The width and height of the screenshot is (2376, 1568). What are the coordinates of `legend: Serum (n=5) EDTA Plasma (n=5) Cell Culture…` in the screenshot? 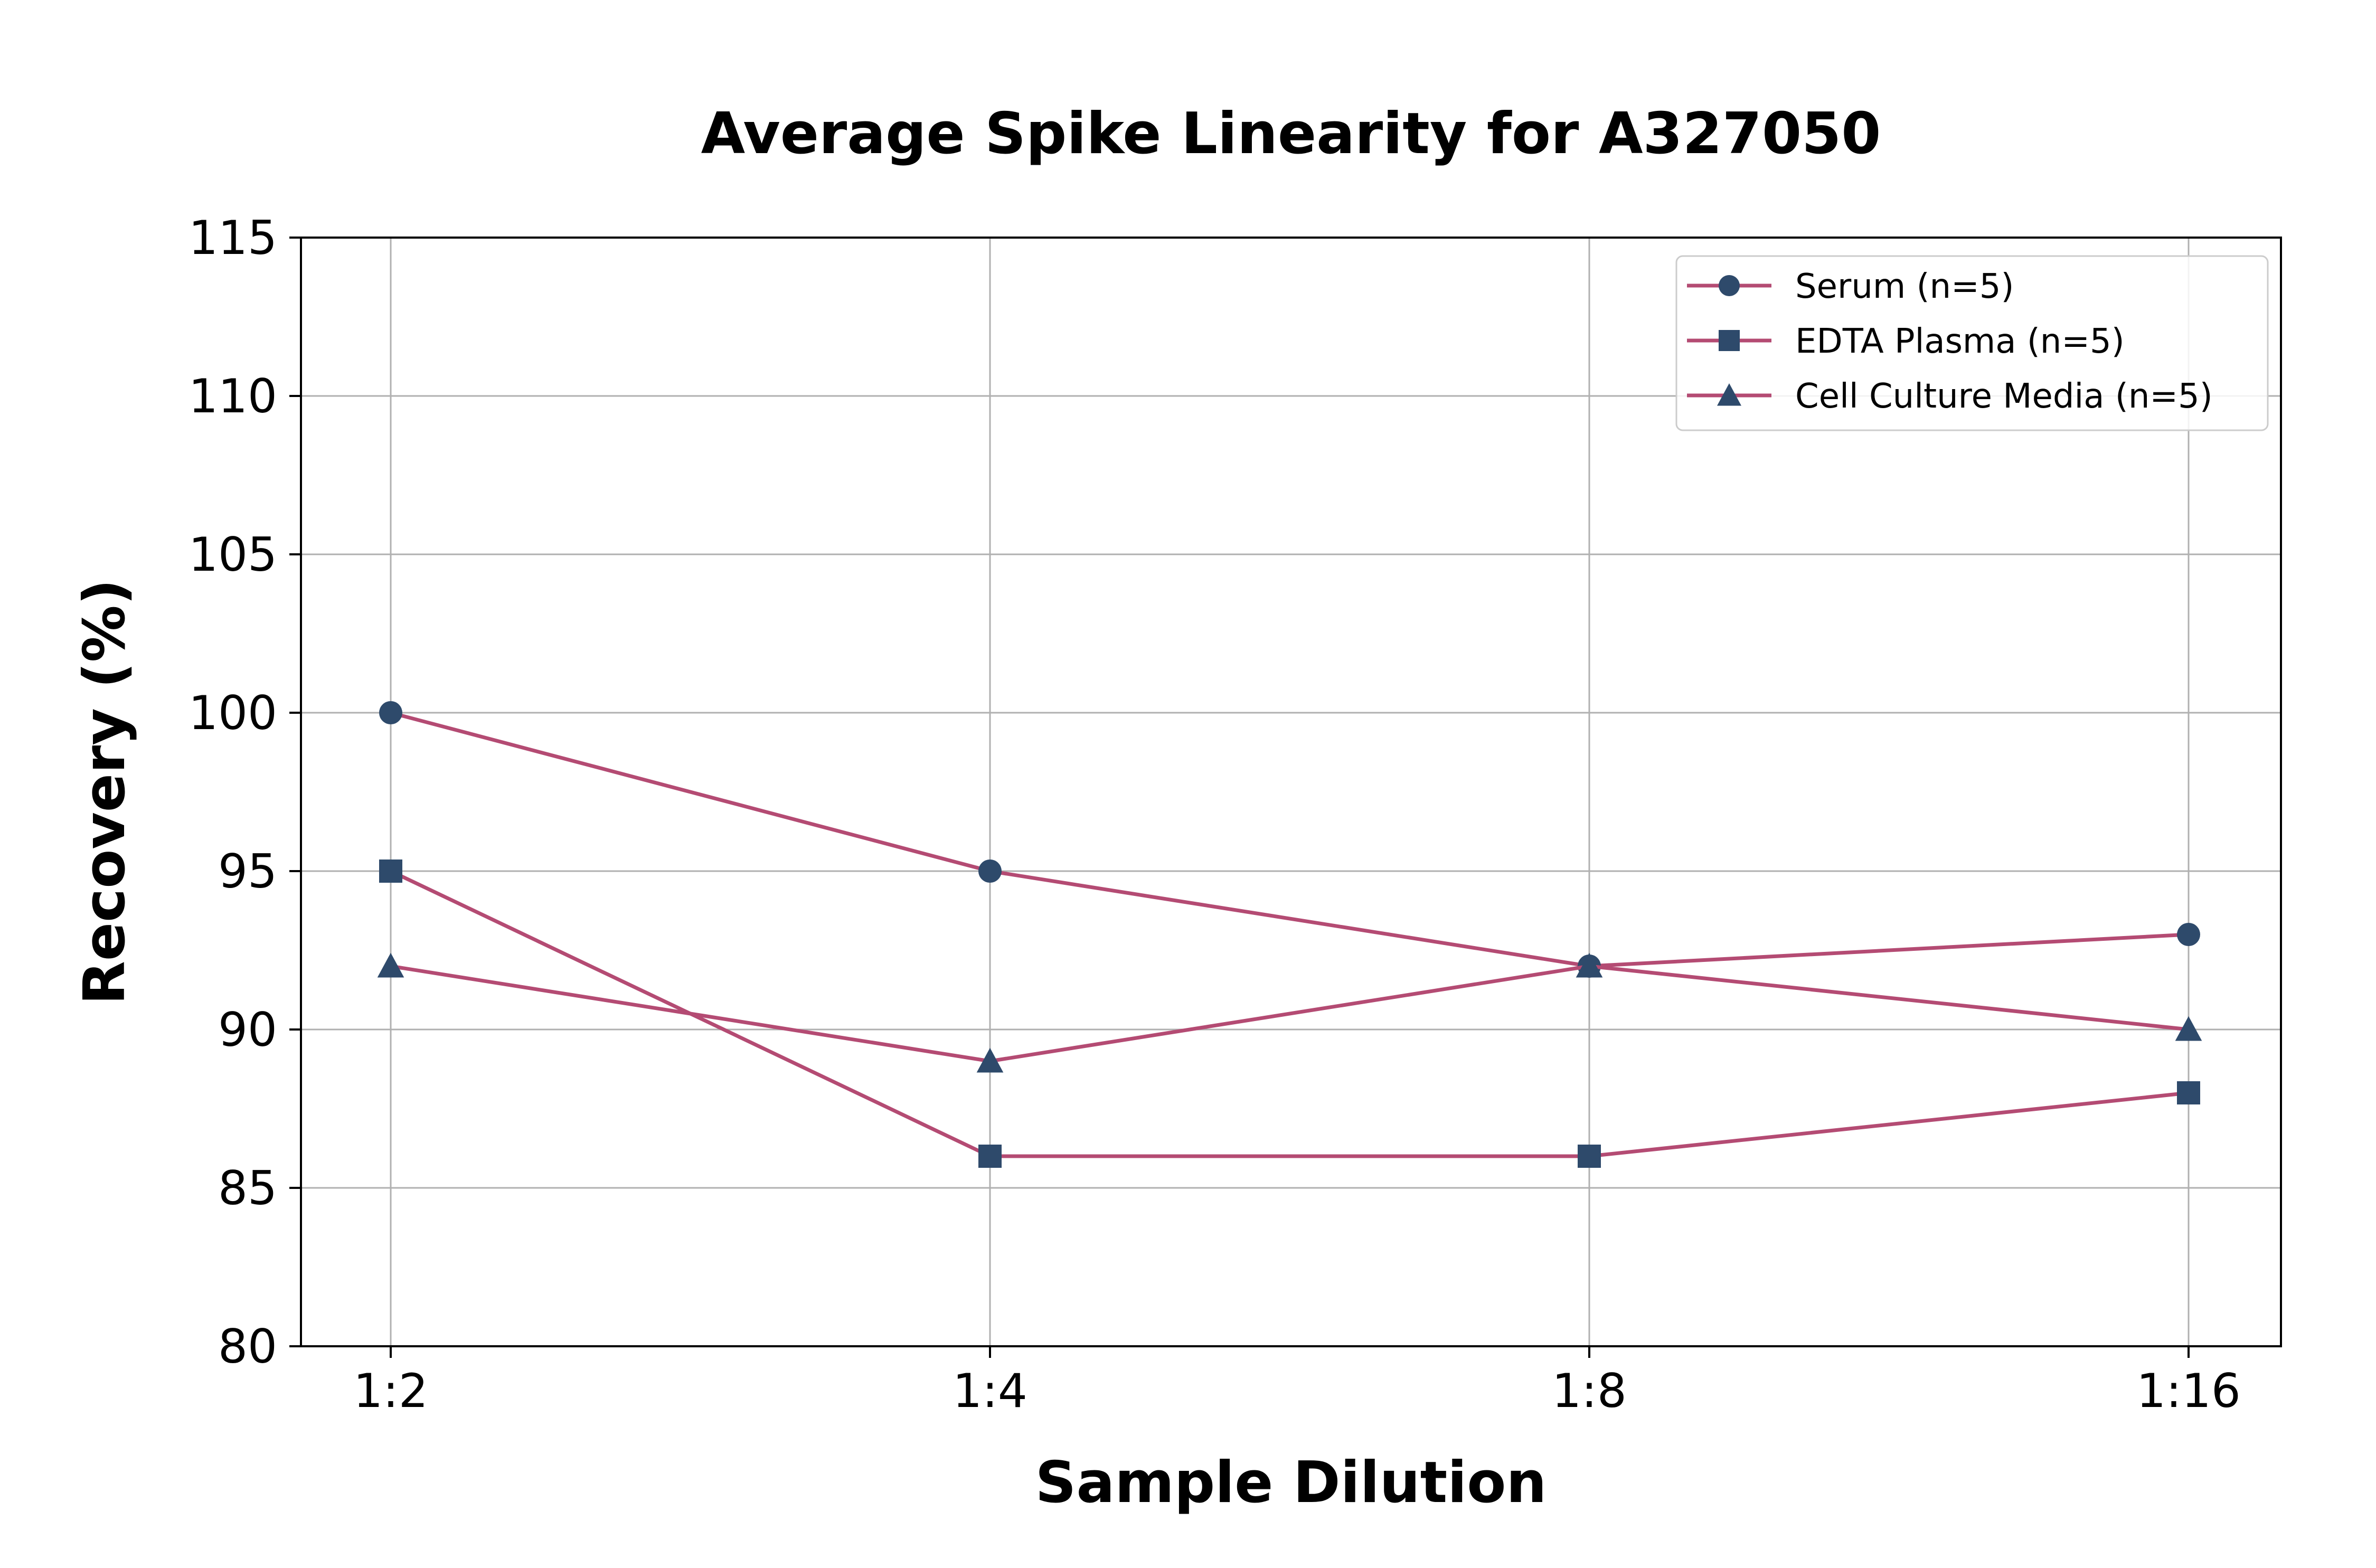 It's located at (1972, 343).